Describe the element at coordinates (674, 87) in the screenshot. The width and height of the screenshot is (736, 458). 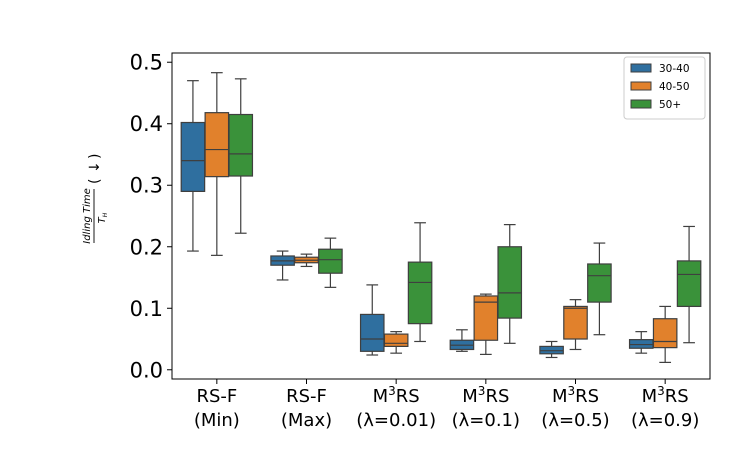
I see `legend-label: 40-50` at that location.